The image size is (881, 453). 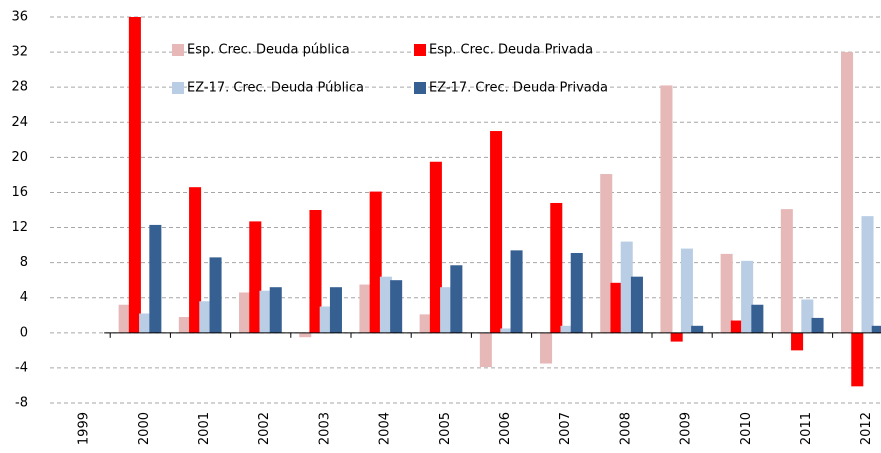 What do you see at coordinates (565, 428) in the screenshot?
I see `x-tick-label: 2007` at bounding box center [565, 428].